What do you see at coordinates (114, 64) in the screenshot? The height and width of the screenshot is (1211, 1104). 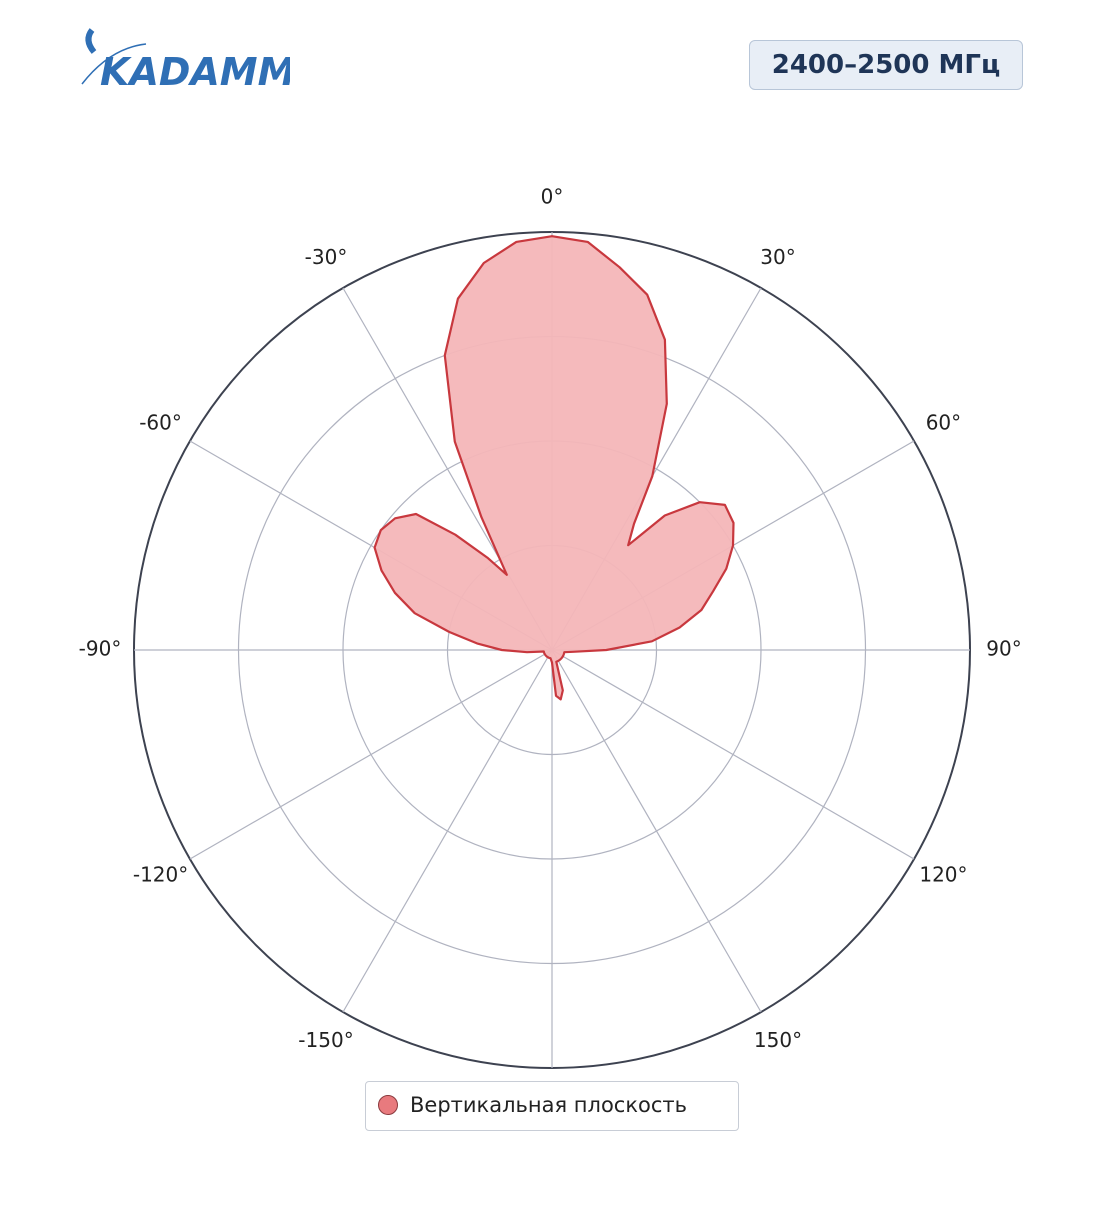 I see `logo-orbit` at bounding box center [114, 64].